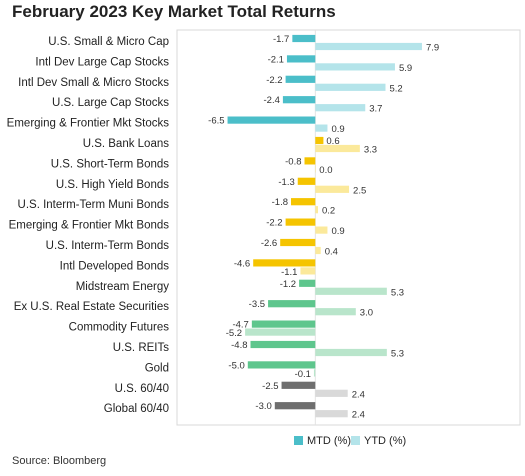 Image resolution: width=525 pixels, height=476 pixels. I want to click on ytd-value-label: 3.0, so click(366, 313).